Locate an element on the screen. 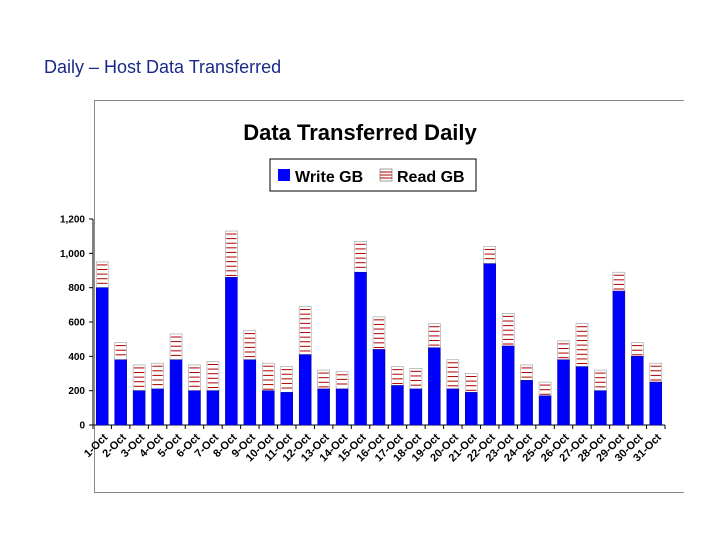 The width and height of the screenshot is (720, 540). y-tick-label: 800 is located at coordinates (76, 288).